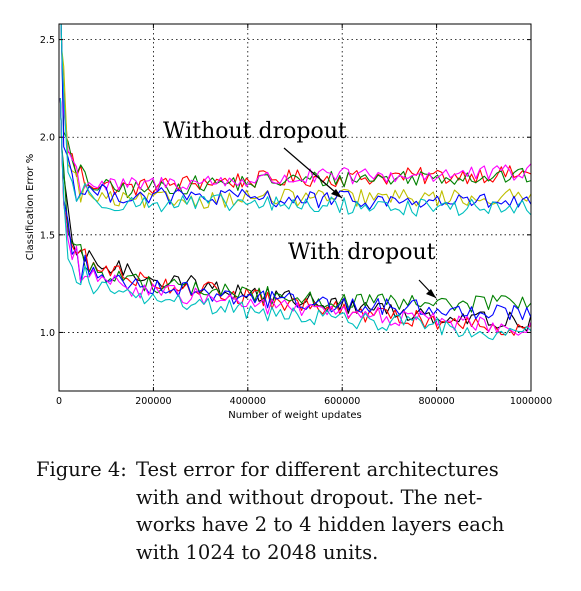  What do you see at coordinates (300, 209) in the screenshot?
I see `annotations: Without dropout With dropout` at bounding box center [300, 209].